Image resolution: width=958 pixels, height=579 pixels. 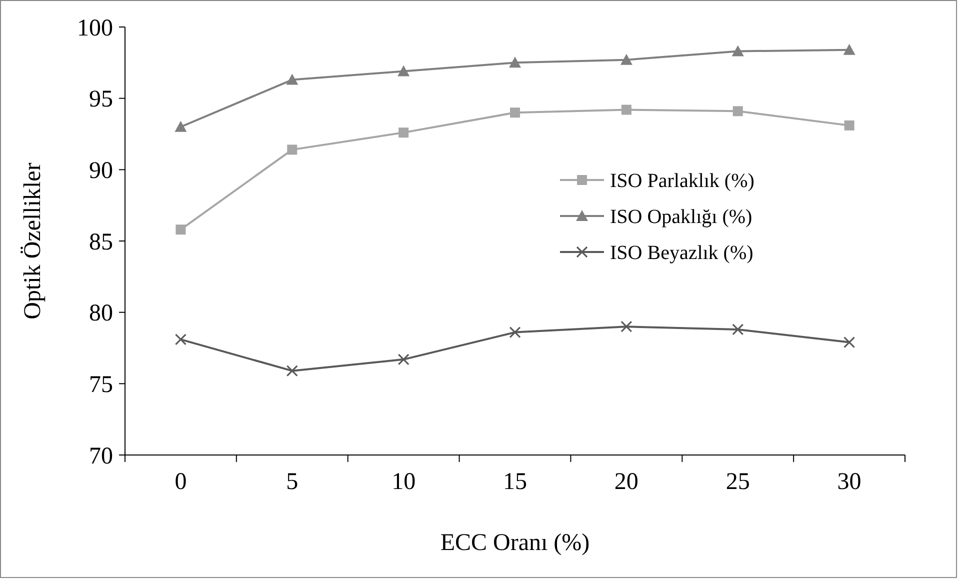 What do you see at coordinates (682, 253) in the screenshot?
I see `legend-label: ISO Beyazlık (%)` at bounding box center [682, 253].